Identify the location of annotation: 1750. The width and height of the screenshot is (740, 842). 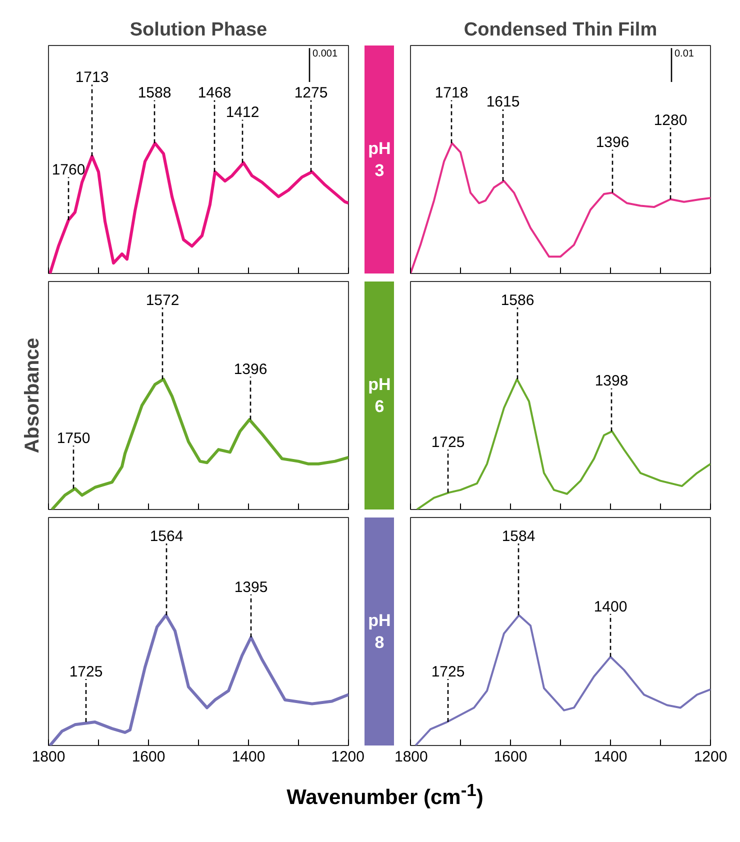
(73, 439).